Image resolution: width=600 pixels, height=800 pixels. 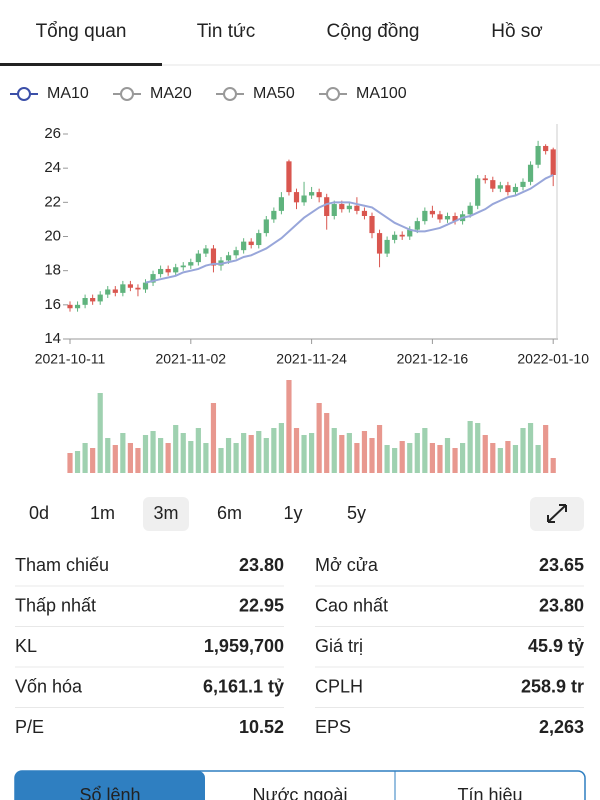 I want to click on active-tab-underline, so click(x=81, y=64).